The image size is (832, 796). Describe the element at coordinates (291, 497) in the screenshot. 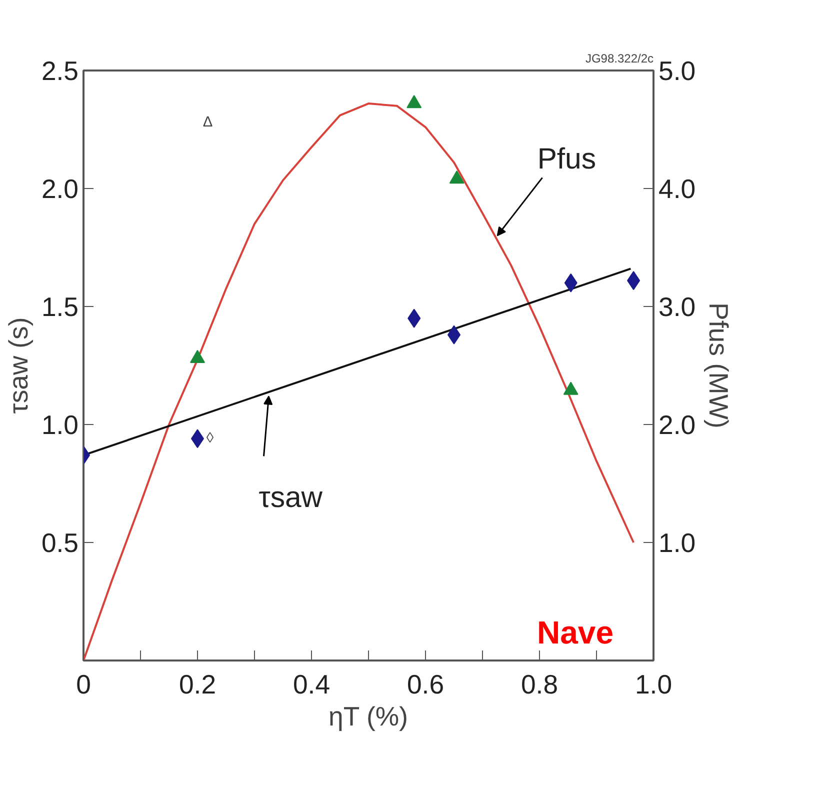

I see `annotation: τsaw` at that location.